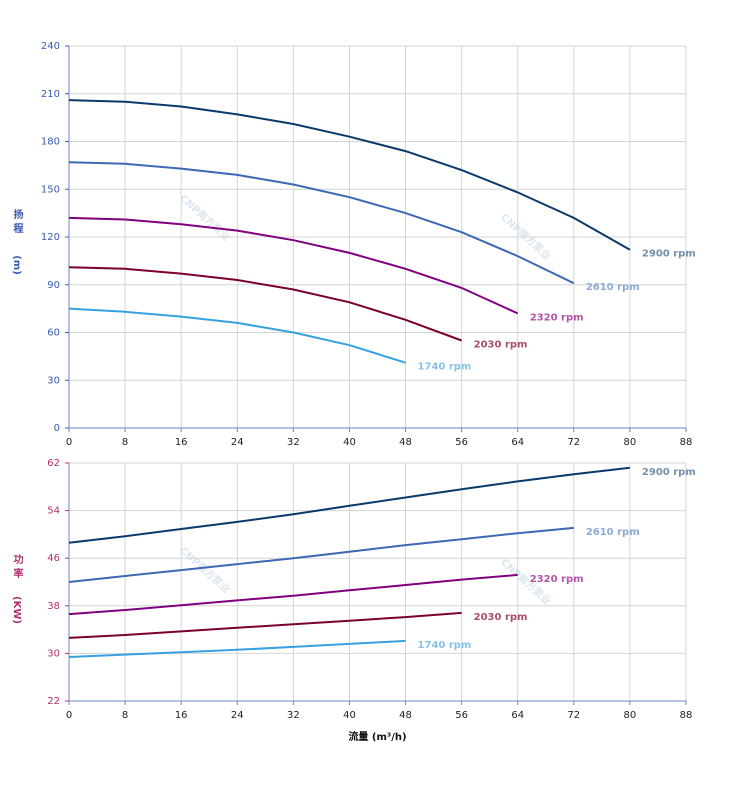 The height and width of the screenshot is (797, 752). I want to click on y-tick-label: 90, so click(53, 285).